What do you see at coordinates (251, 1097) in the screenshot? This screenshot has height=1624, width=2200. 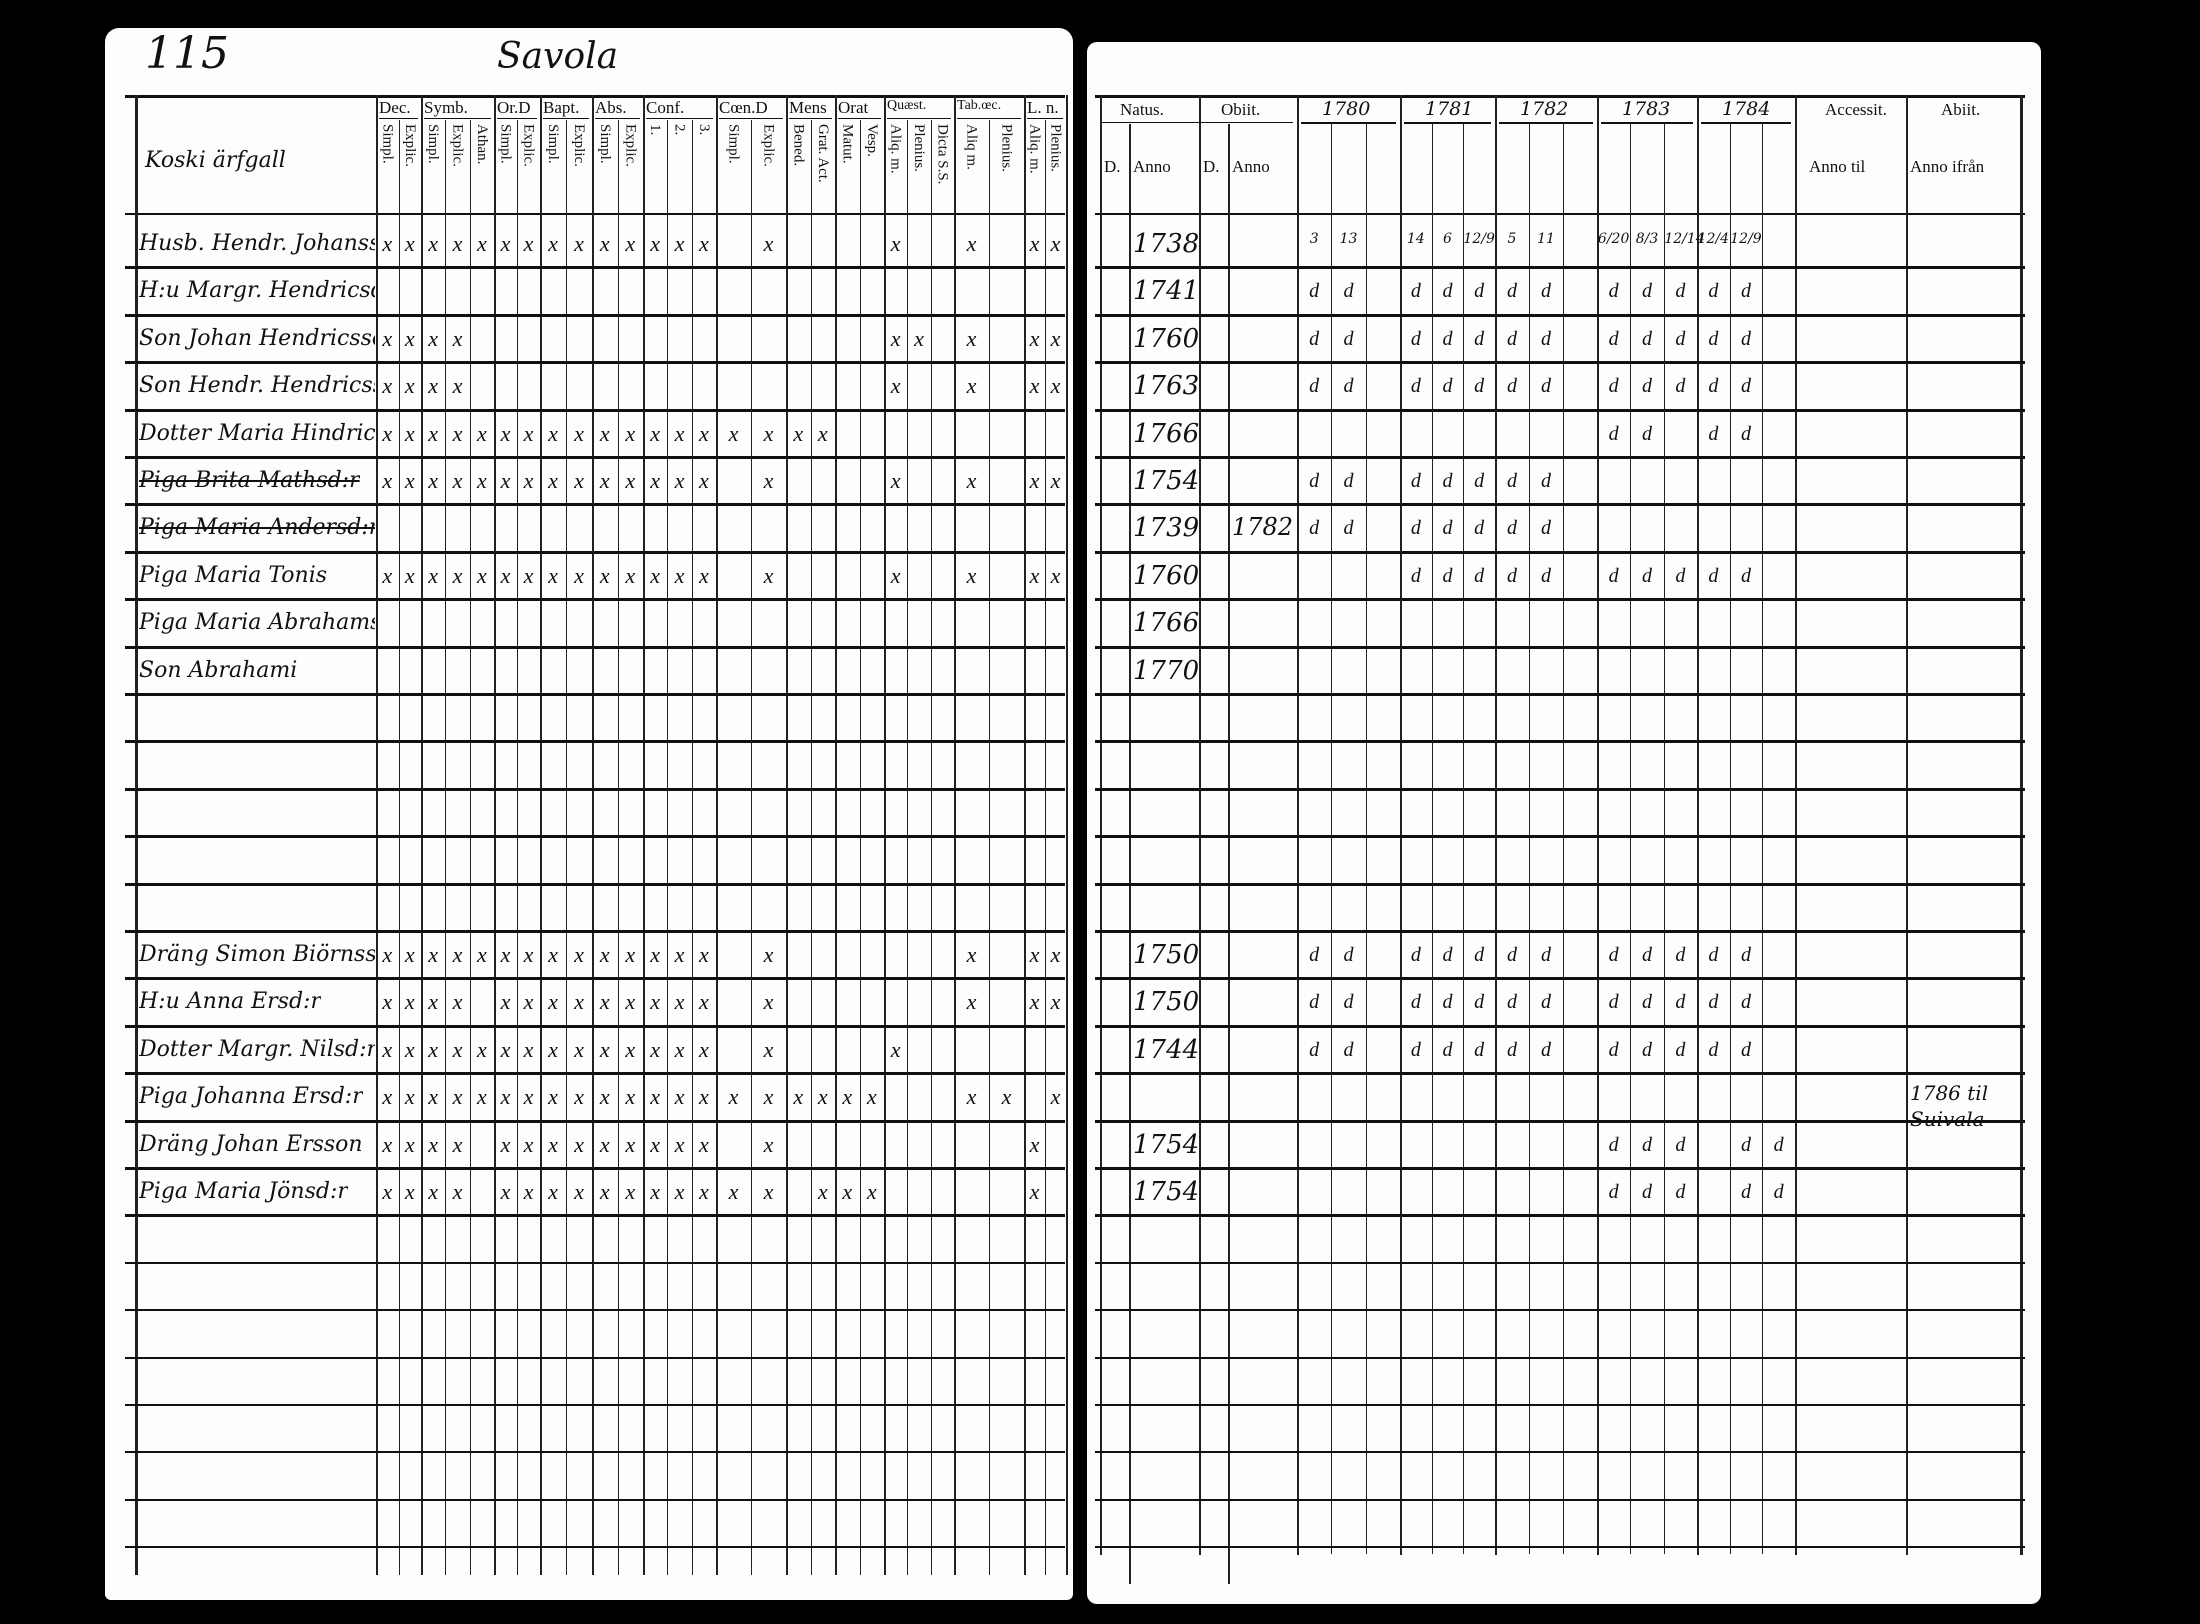 I see `person-name: Piga Johanna Ersd:r` at bounding box center [251, 1097].